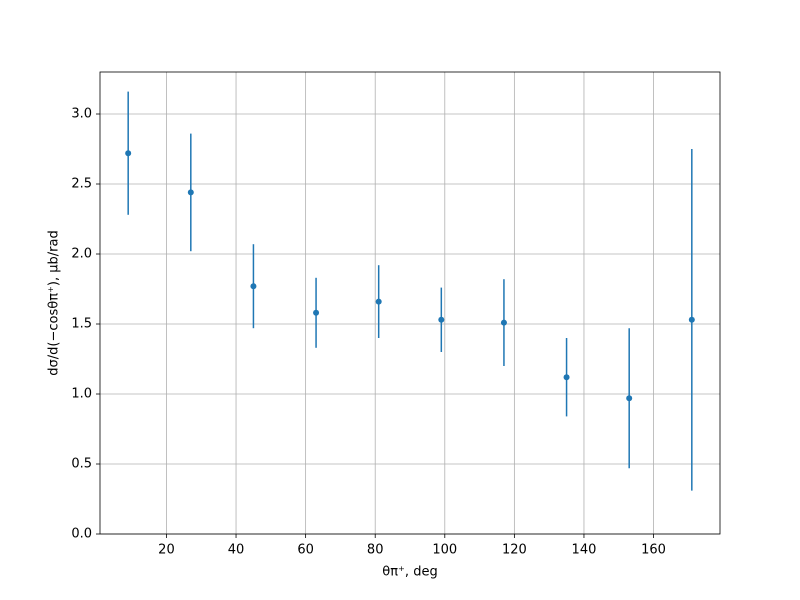 Image resolution: width=800 pixels, height=600 pixels. Describe the element at coordinates (81, 114) in the screenshot. I see `y-tick-label: 3.0` at that location.